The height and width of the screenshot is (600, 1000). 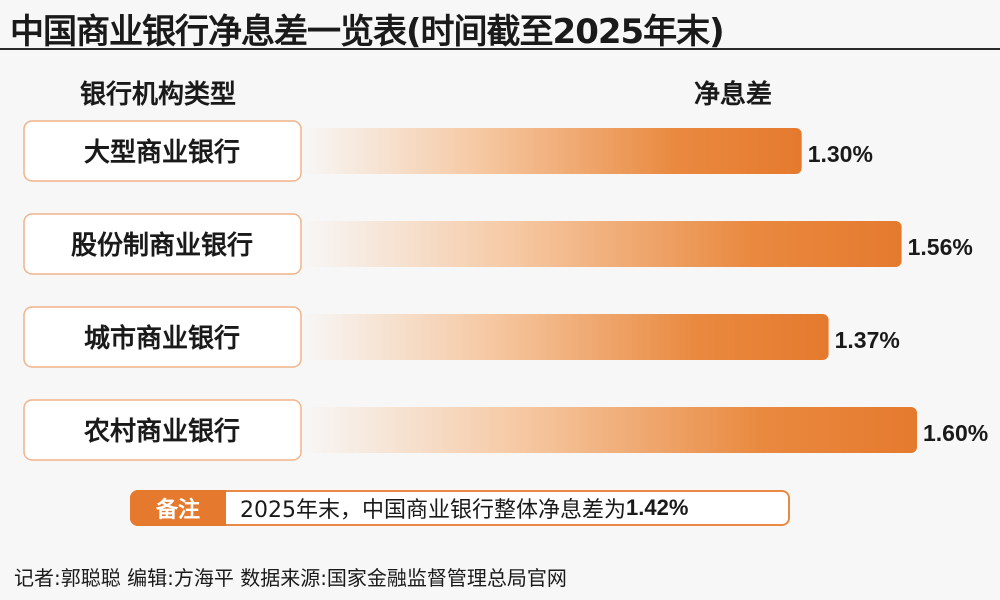 What do you see at coordinates (955, 433) in the screenshot?
I see `value-label: 1.60%` at bounding box center [955, 433].